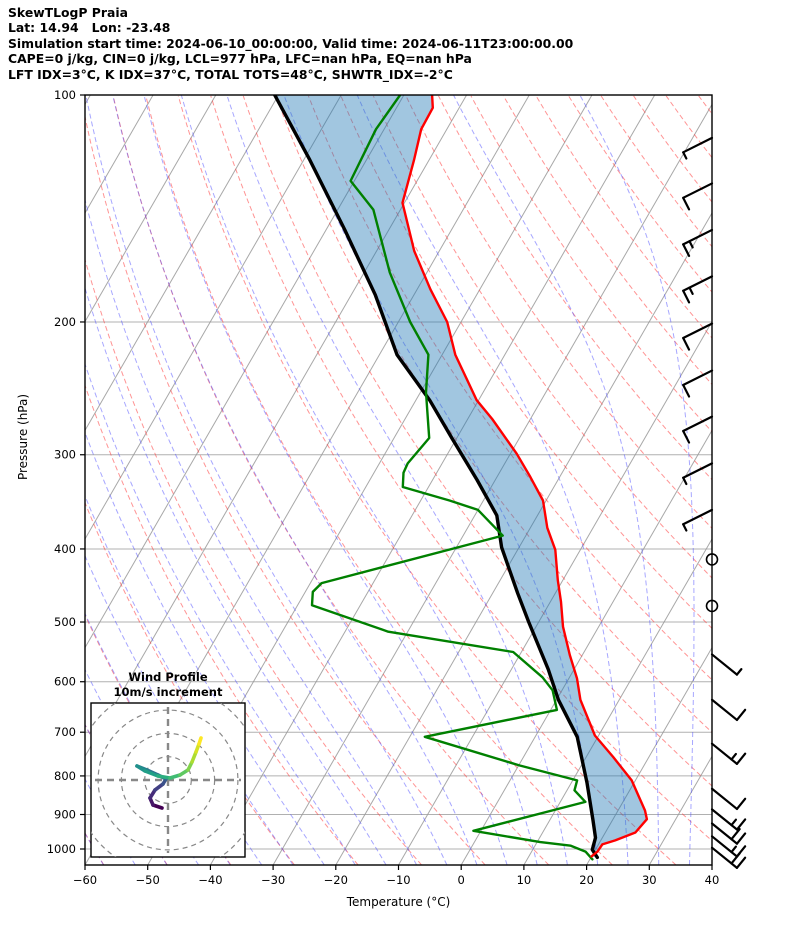 The height and width of the screenshot is (937, 794). I want to click on svg-text: 500, so click(65, 622).